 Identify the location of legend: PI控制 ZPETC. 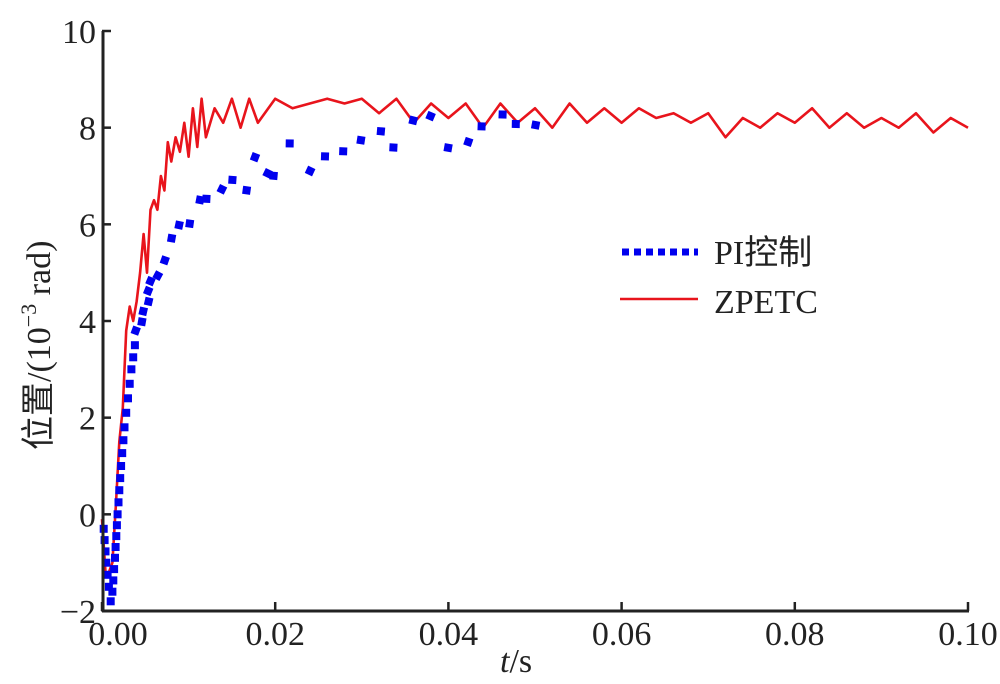
(719, 277).